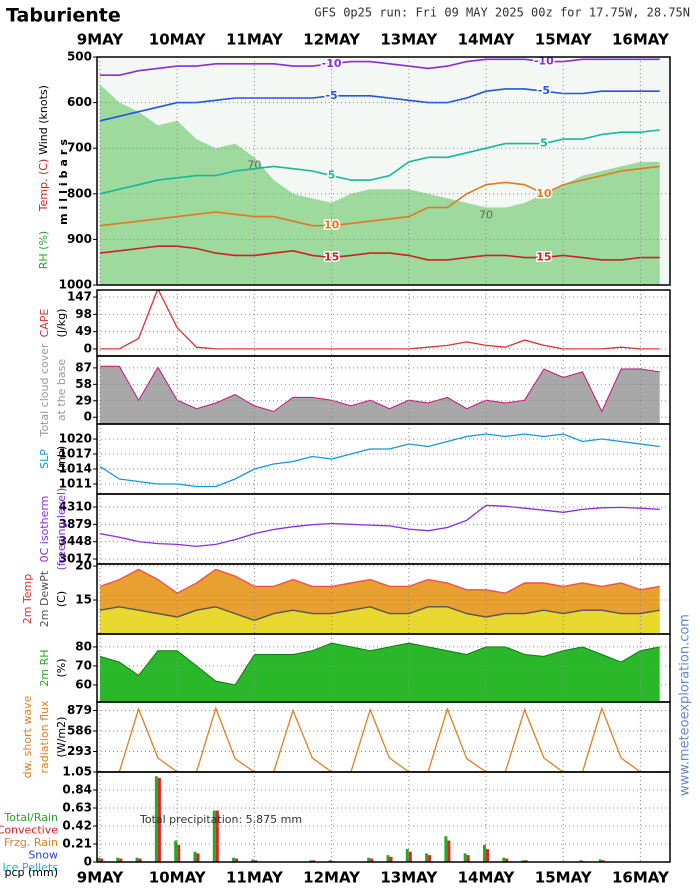 The height and width of the screenshot is (896, 700). Describe the element at coordinates (43, 186) in the screenshot. I see `y-axis-label: Temp. (C)` at that location.